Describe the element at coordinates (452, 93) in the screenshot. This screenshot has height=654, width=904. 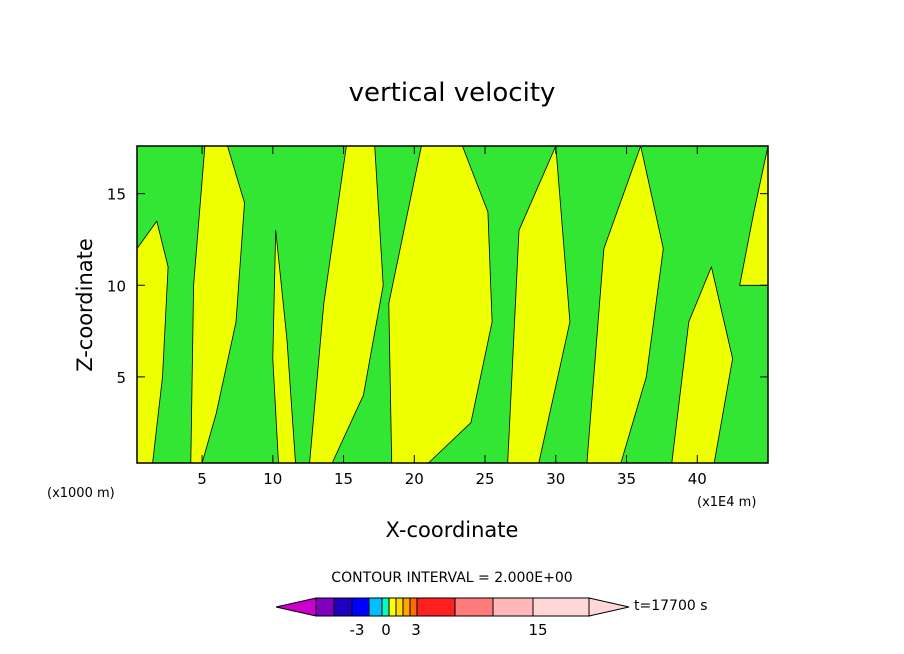
I see `chart-title: vertical velocity` at that location.